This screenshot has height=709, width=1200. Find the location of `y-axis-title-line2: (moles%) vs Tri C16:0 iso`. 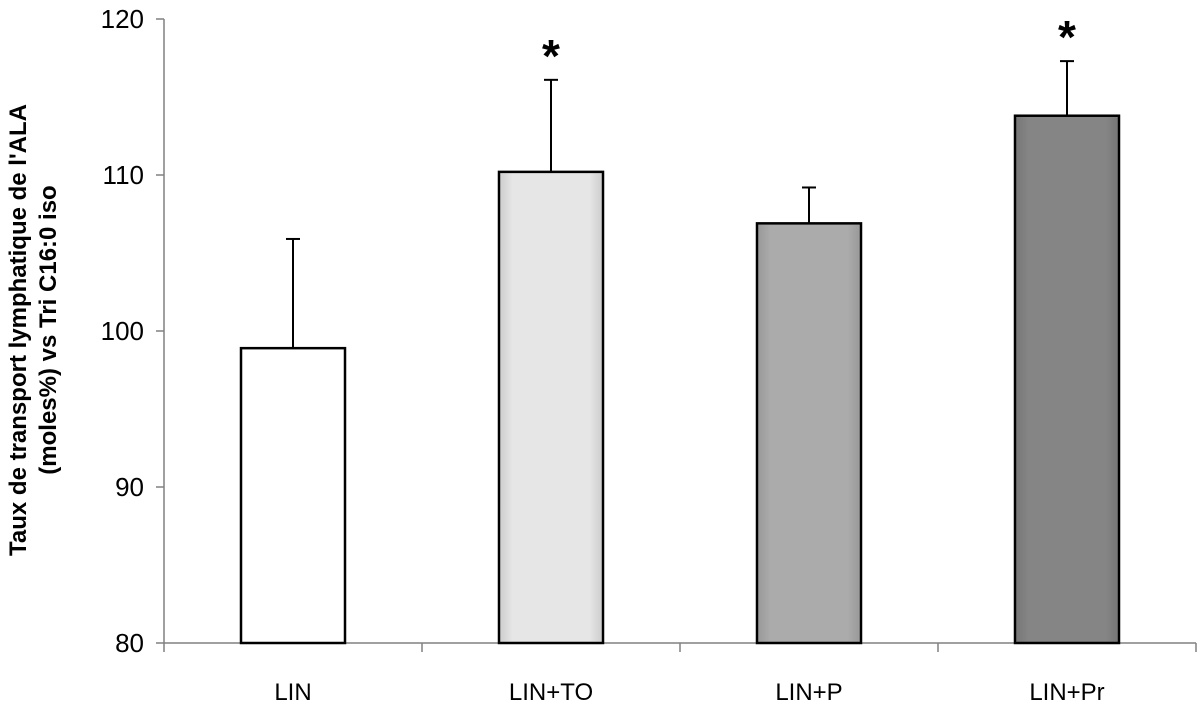

y-axis-title-line2: (moles%) vs Tri C16:0 iso is located at coordinates (48, 329).